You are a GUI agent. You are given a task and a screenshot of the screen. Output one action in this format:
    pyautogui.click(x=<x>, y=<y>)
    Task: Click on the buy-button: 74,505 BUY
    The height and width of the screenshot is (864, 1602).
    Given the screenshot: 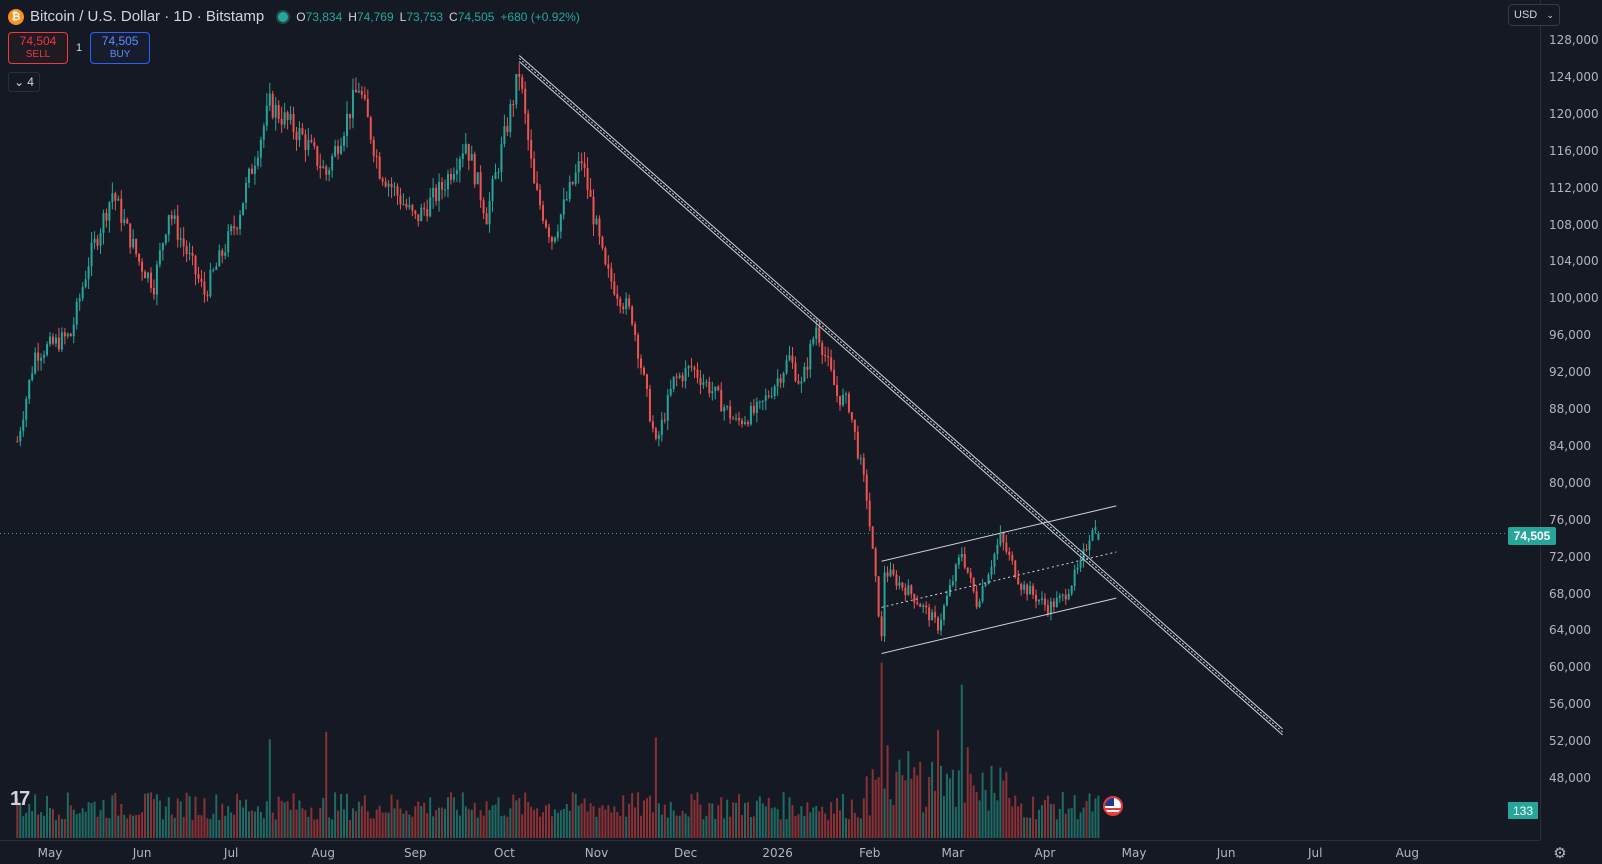 What is the action you would take?
    pyautogui.click(x=120, y=48)
    